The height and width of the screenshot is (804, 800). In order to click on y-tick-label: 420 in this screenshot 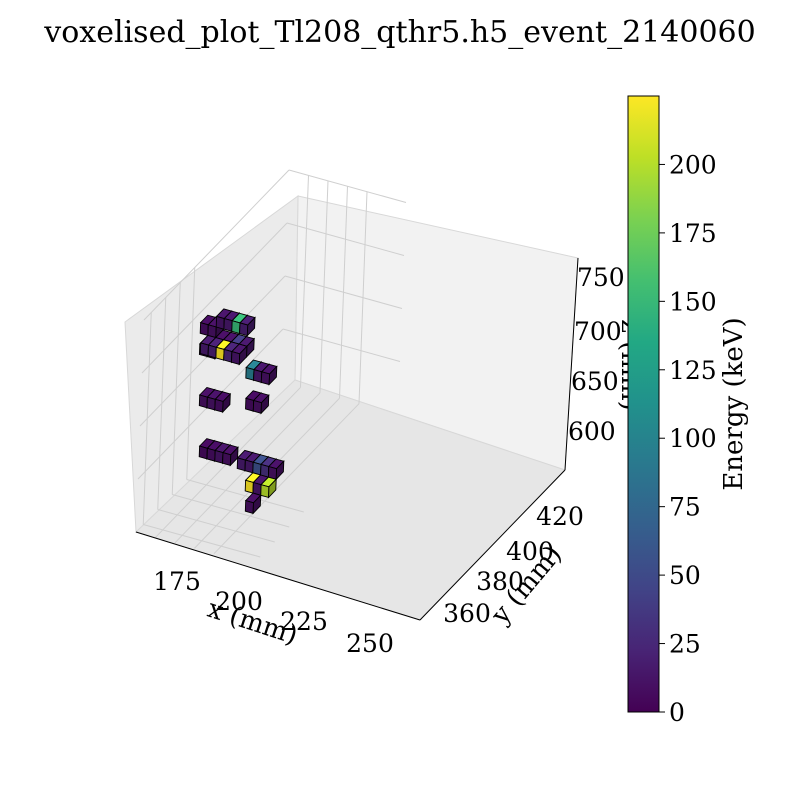, I will do `click(560, 516)`.